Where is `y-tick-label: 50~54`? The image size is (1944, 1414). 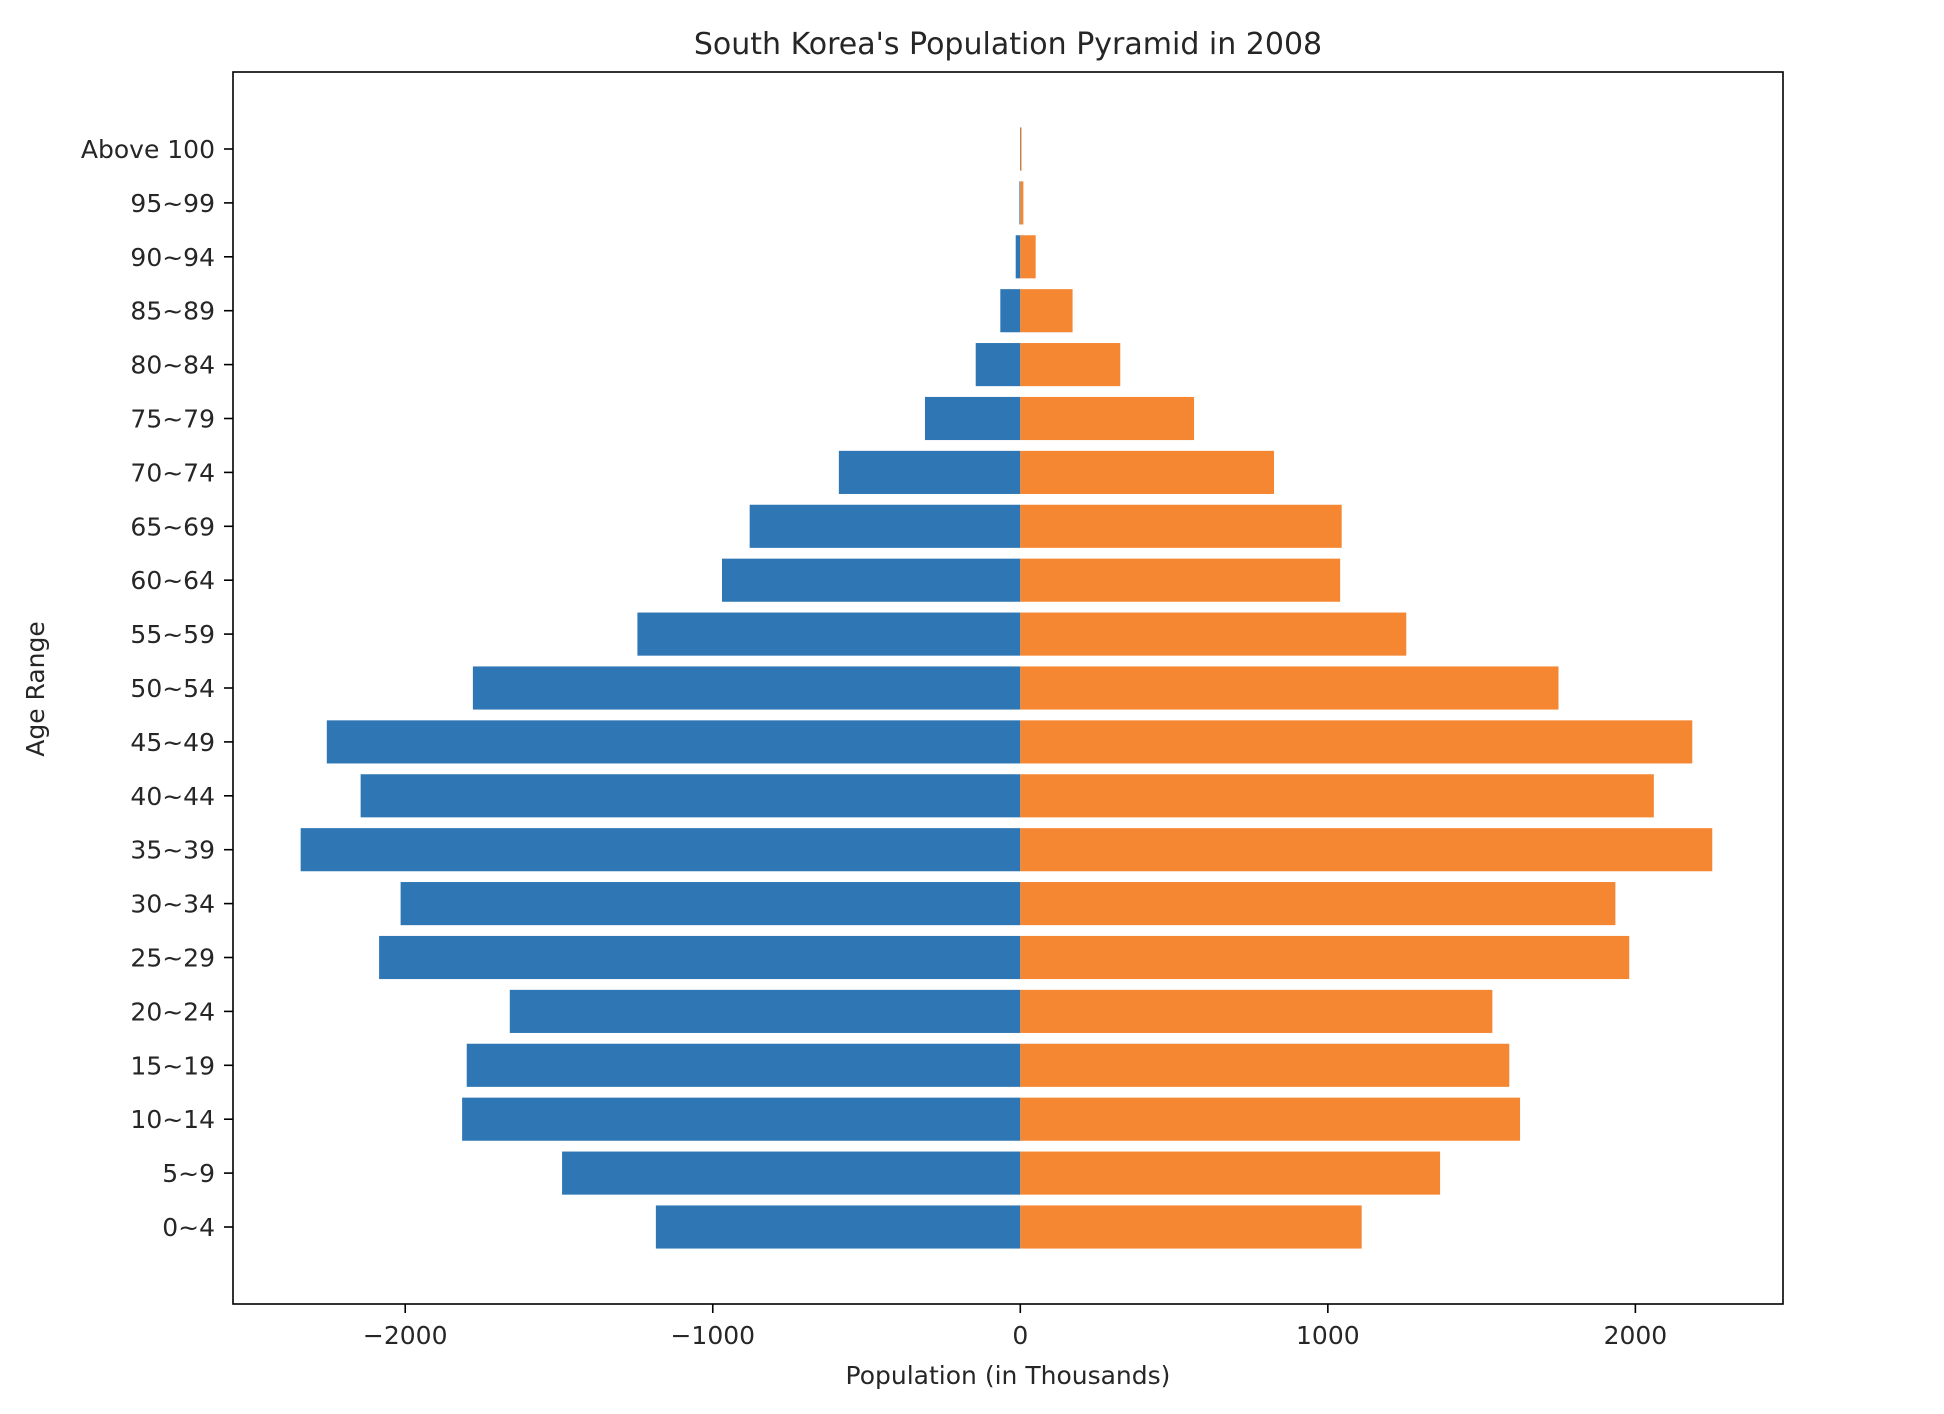
y-tick-label: 50~54 is located at coordinates (172, 688).